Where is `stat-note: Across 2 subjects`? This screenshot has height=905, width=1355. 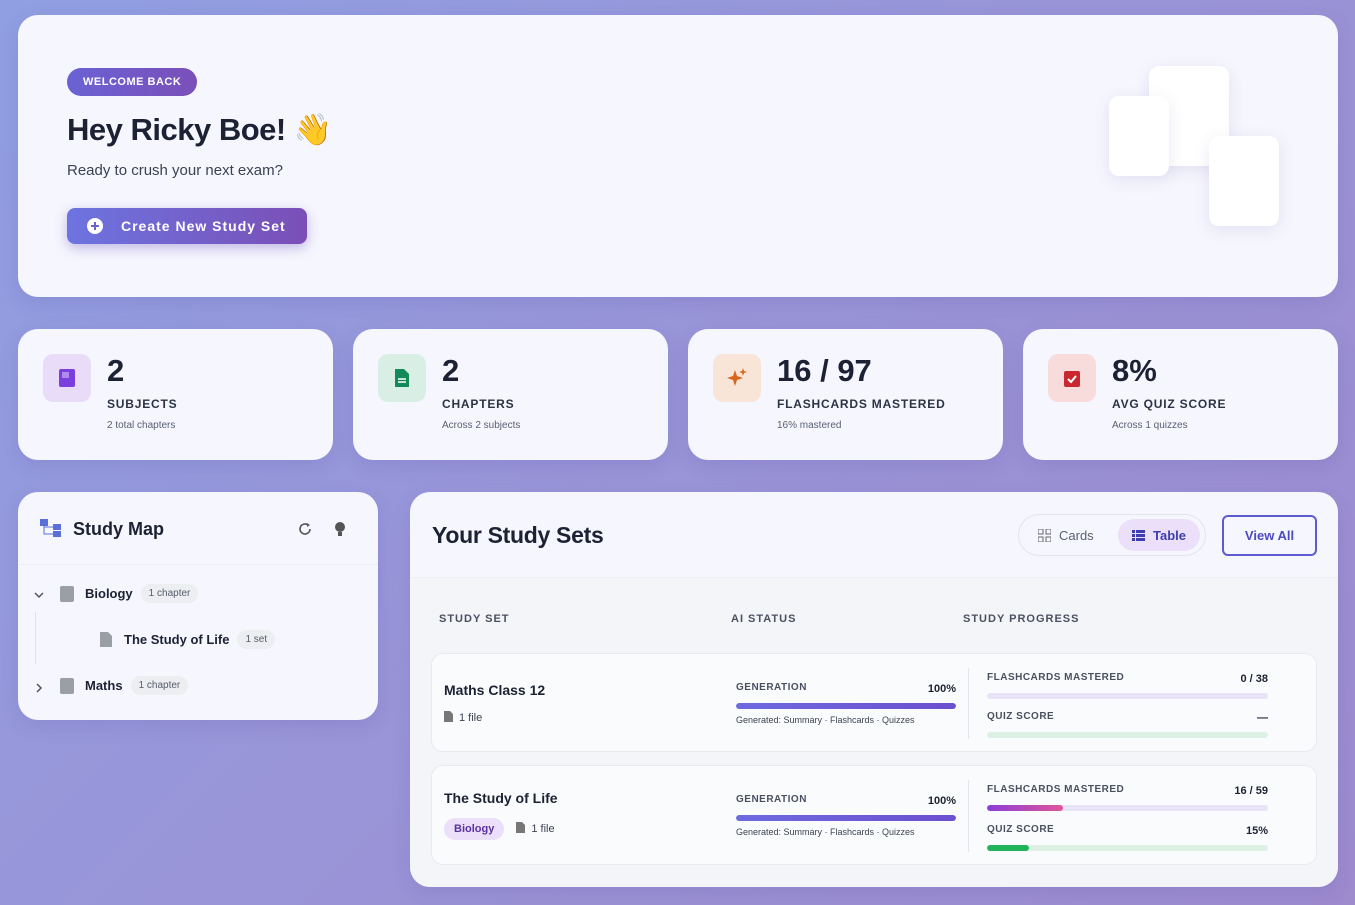
stat-note: Across 2 subjects is located at coordinates (481, 425).